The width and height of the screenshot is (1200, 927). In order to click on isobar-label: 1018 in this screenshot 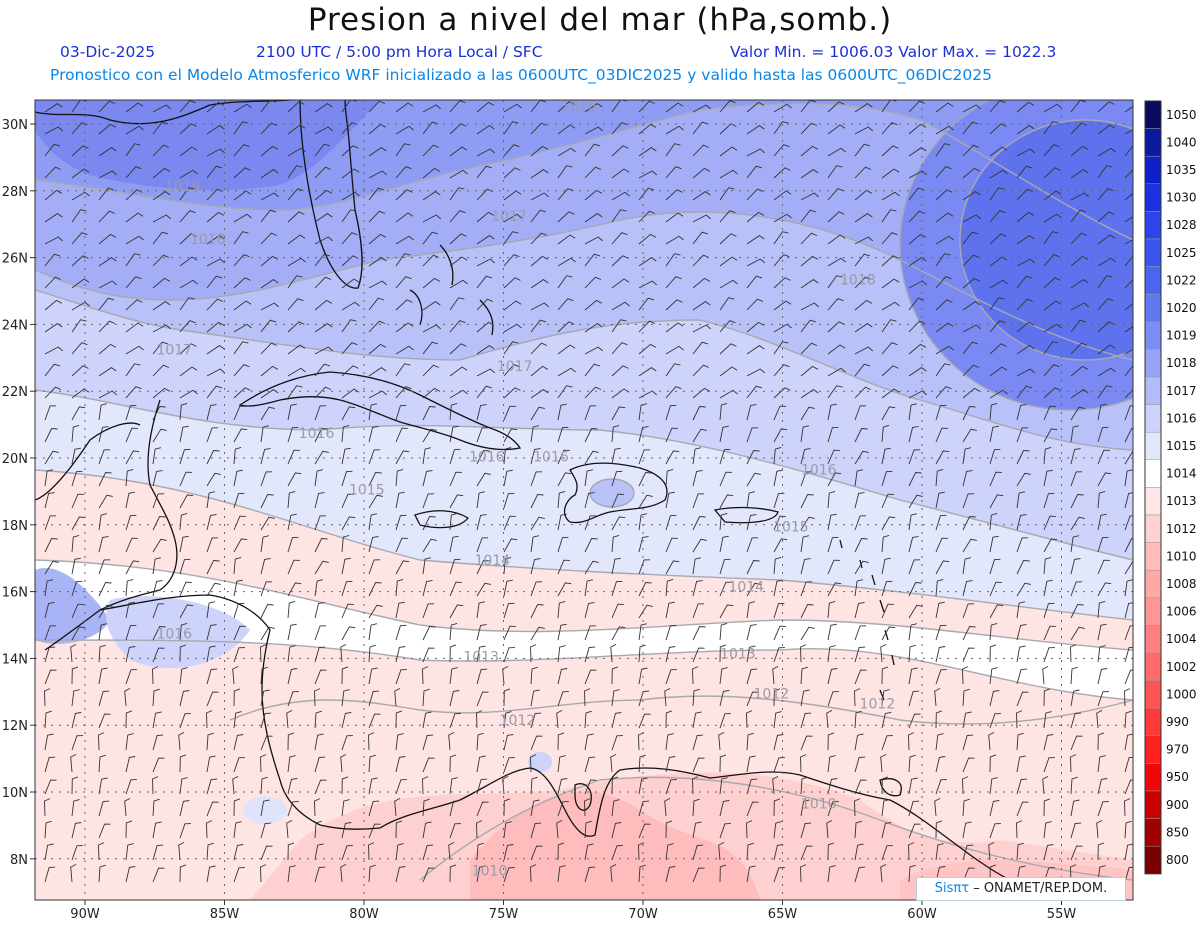, I will do `click(208, 240)`.